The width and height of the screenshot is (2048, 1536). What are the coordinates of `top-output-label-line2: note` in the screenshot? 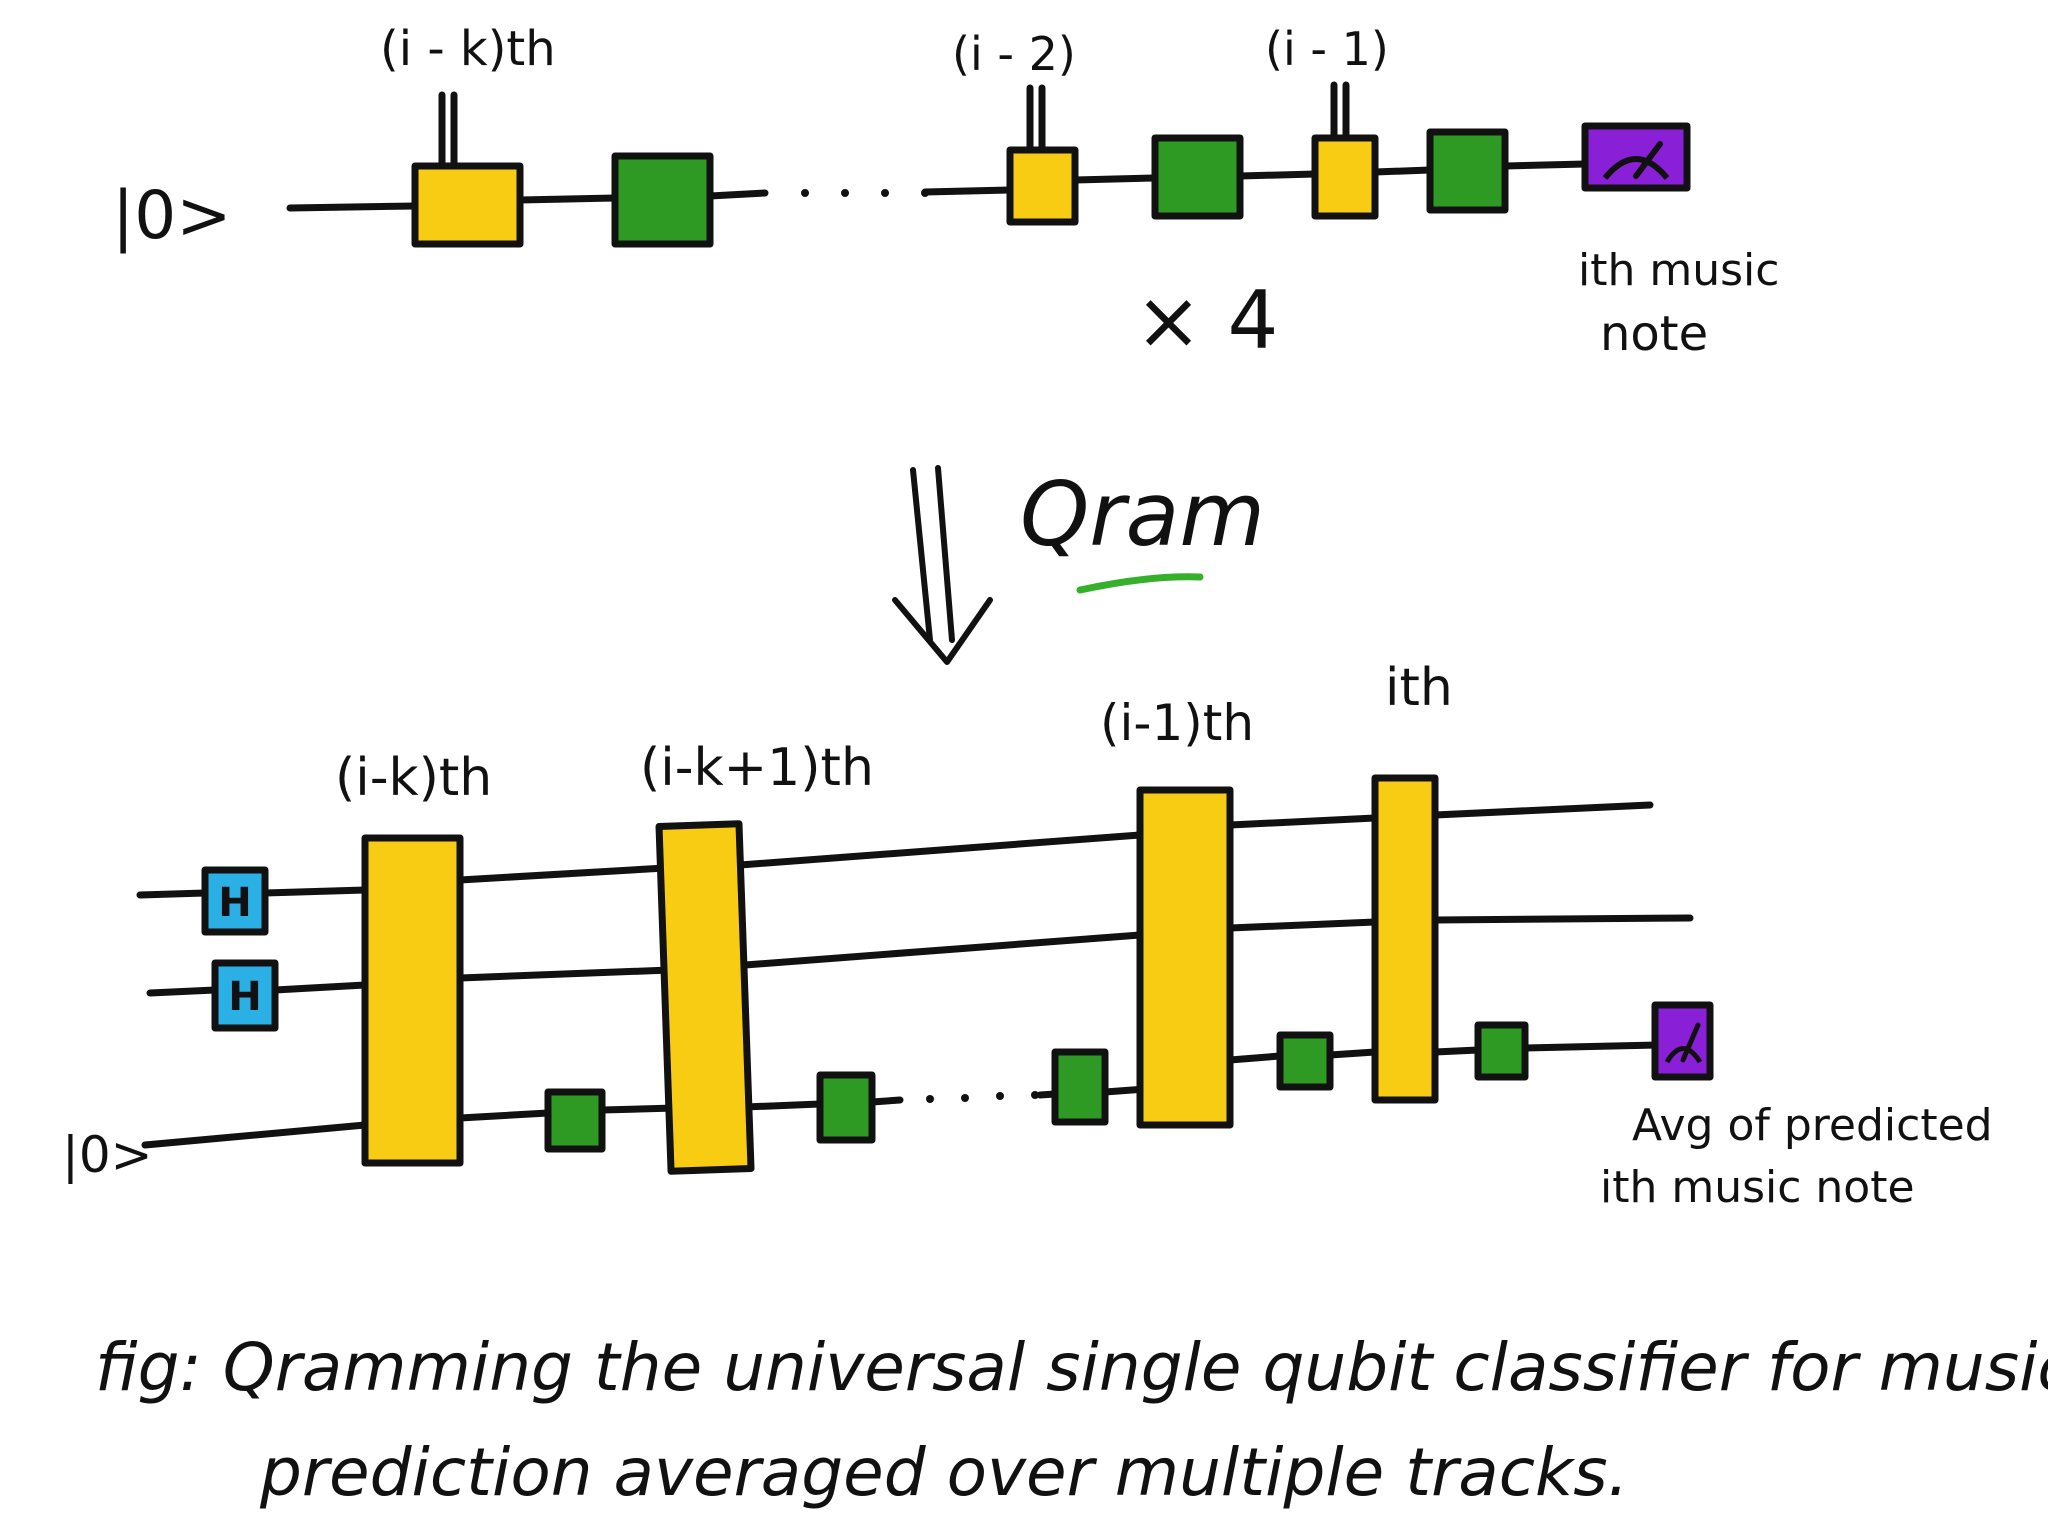 It's located at (1654, 334).